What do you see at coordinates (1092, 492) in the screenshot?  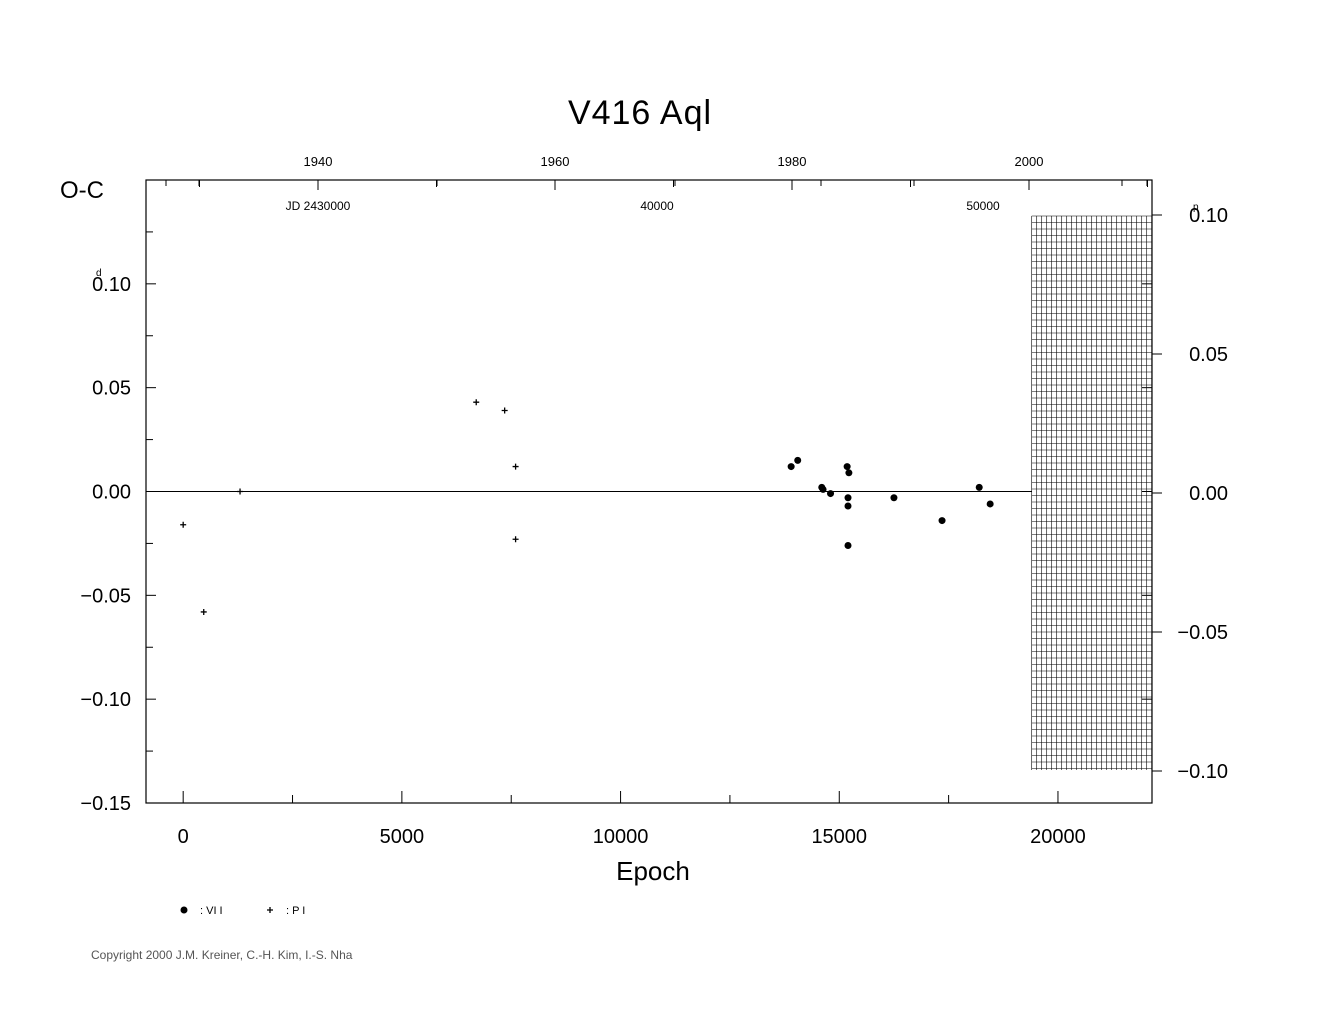 I see `hatched-region` at bounding box center [1092, 492].